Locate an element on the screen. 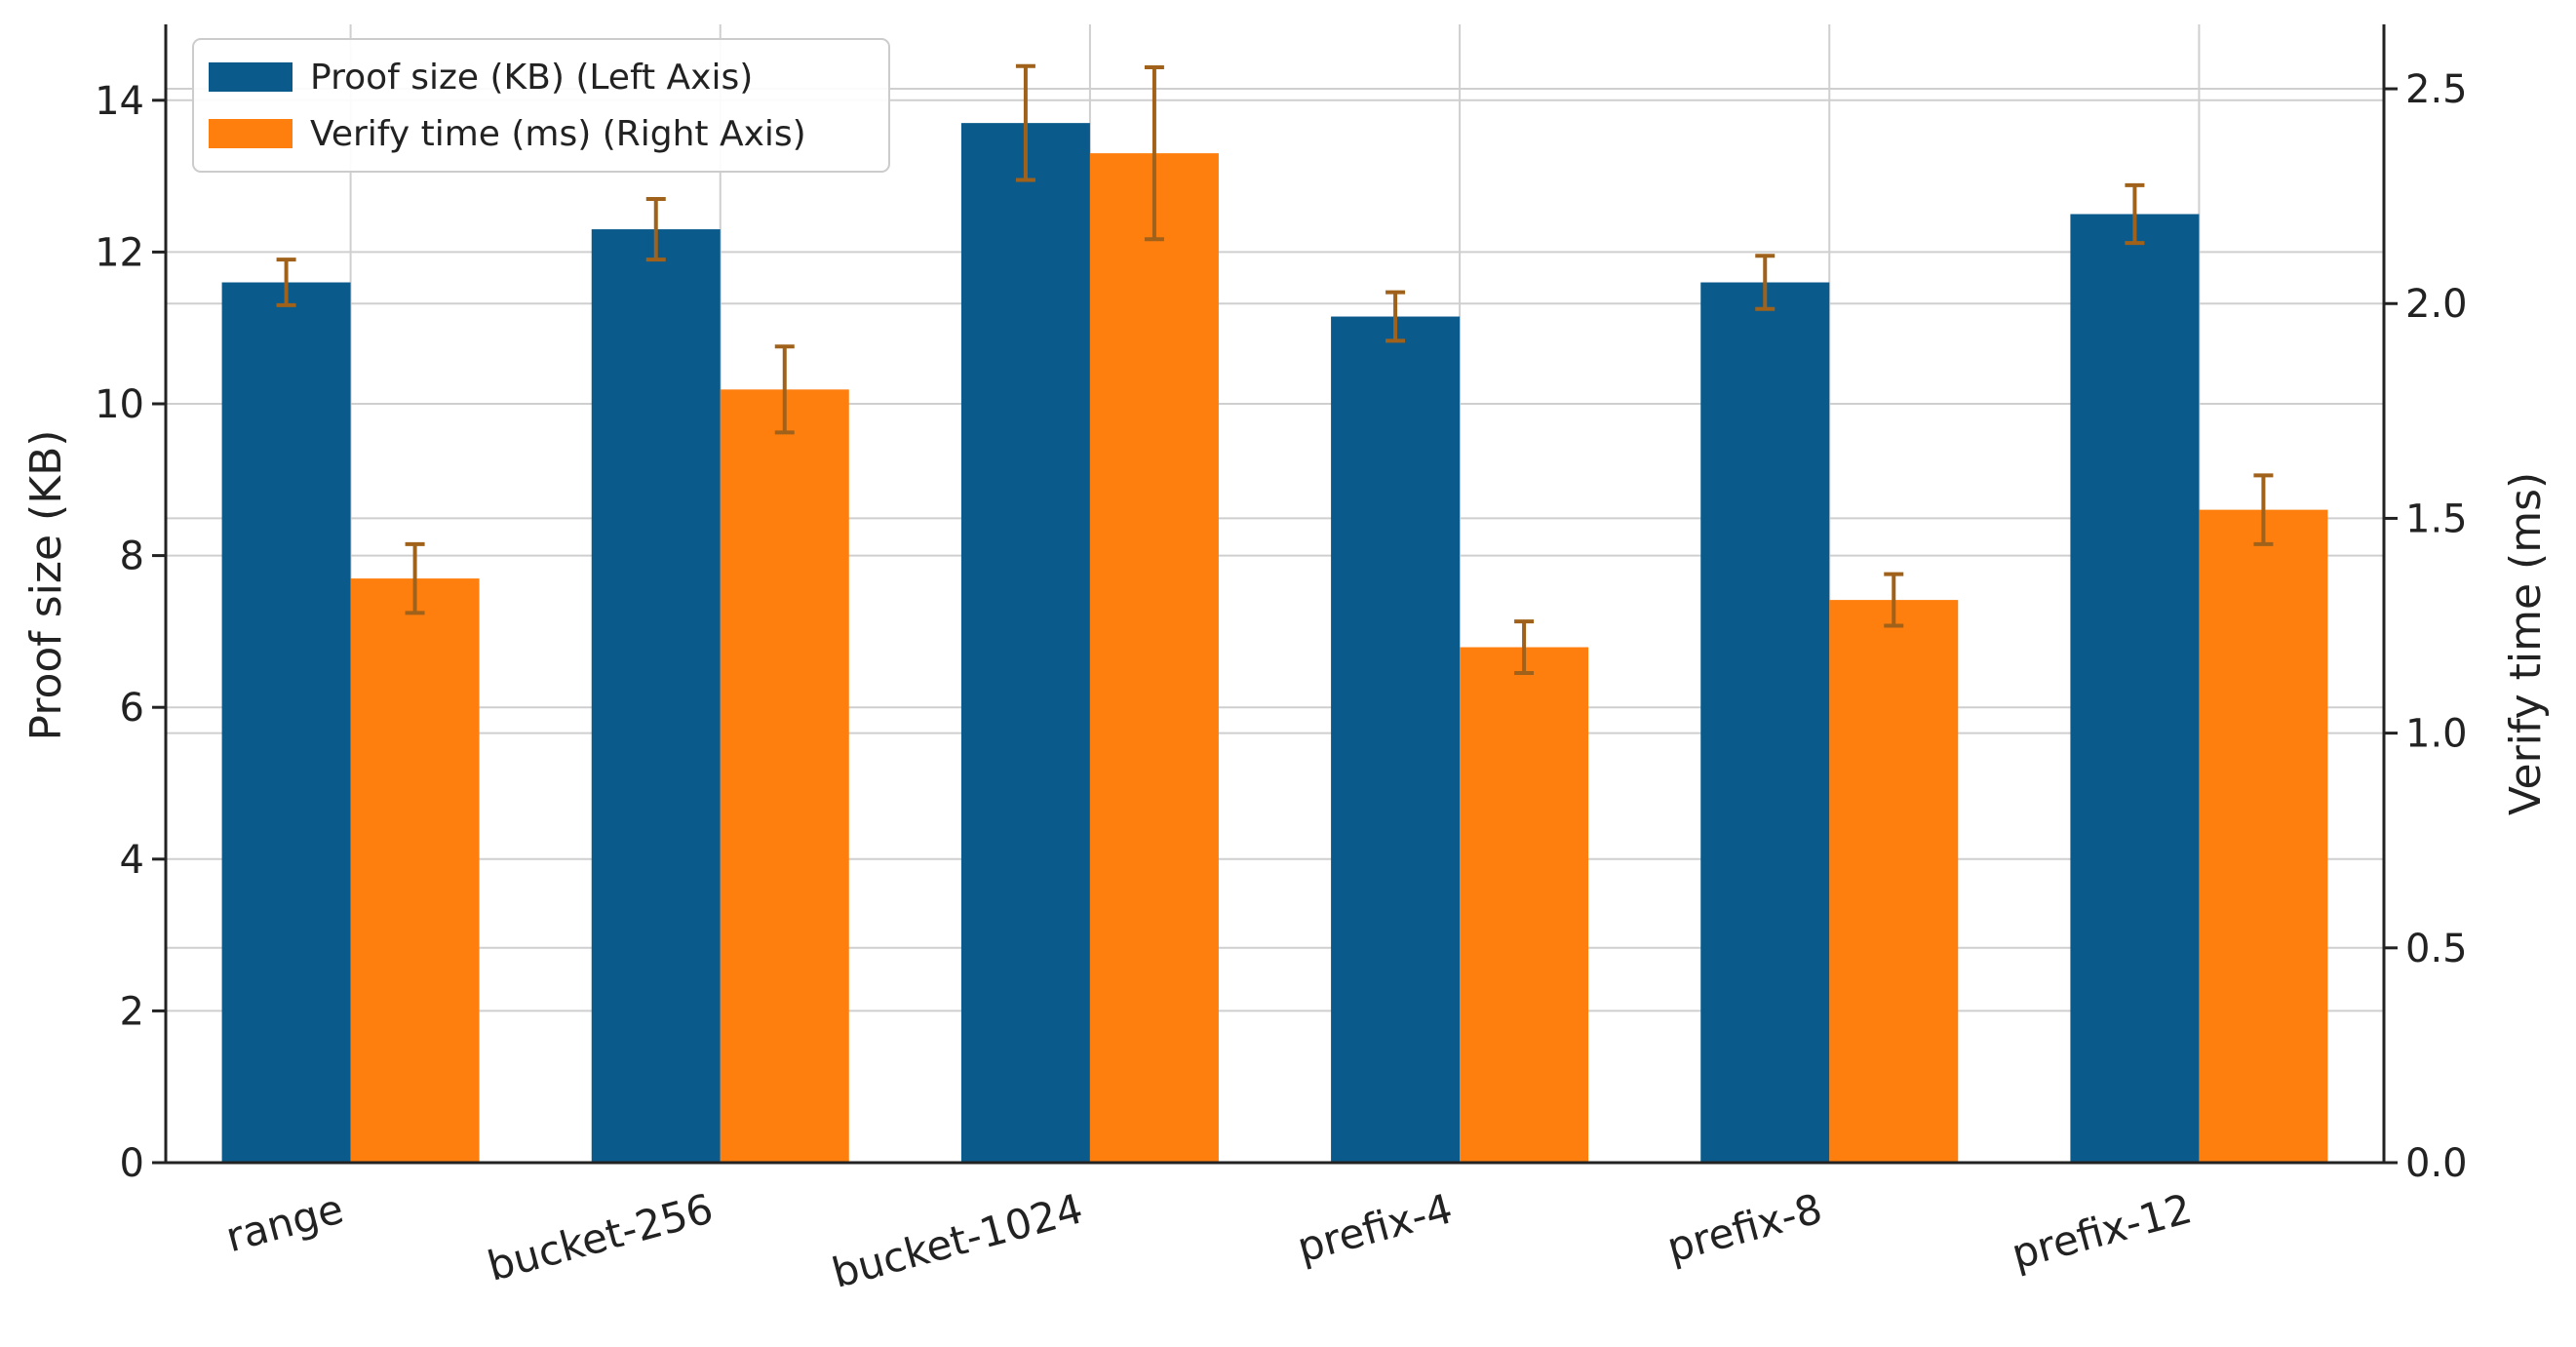  left-tick-label: 14 is located at coordinates (119, 101).